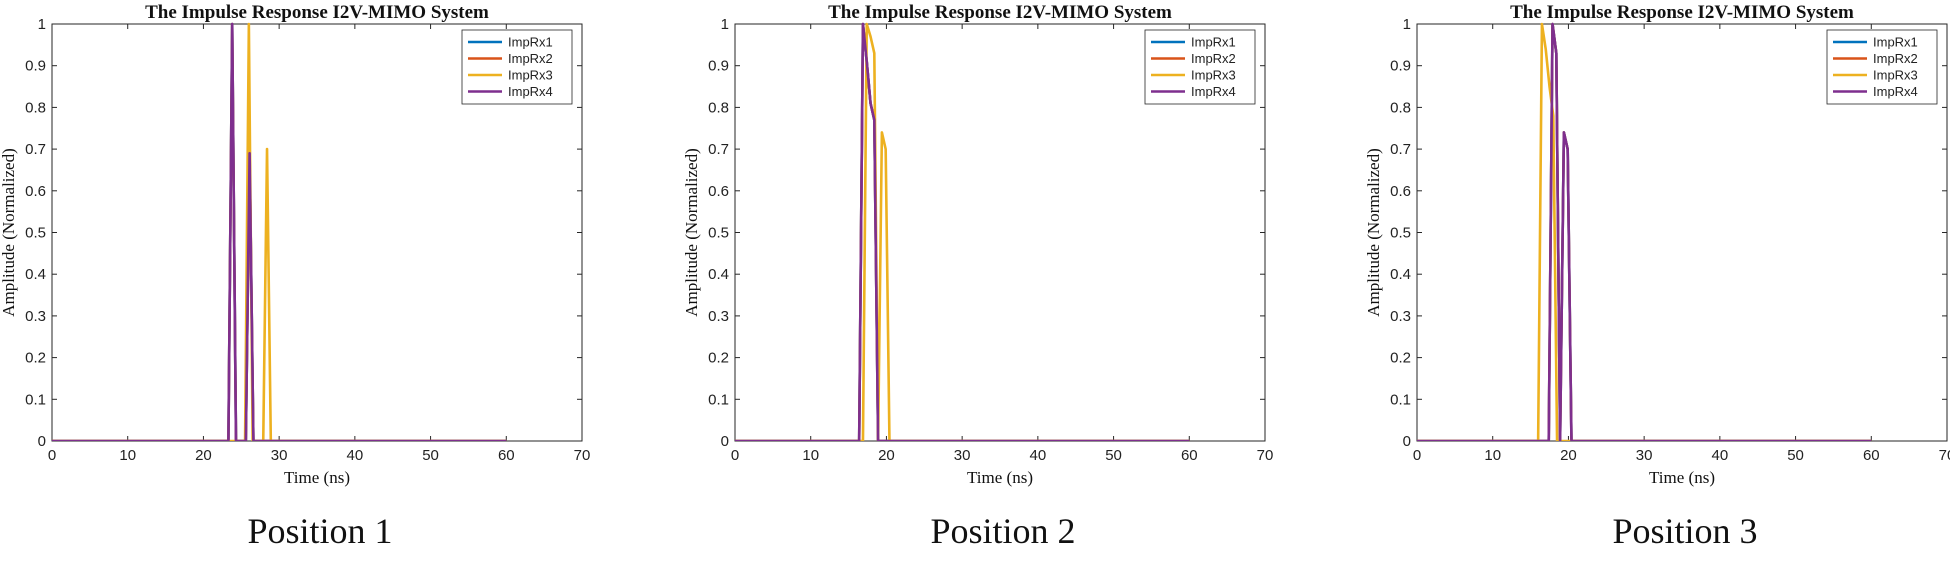 Image resolution: width=1950 pixels, height=568 pixels. What do you see at coordinates (1685, 531) in the screenshot?
I see `caption-position-3: Position 3` at bounding box center [1685, 531].